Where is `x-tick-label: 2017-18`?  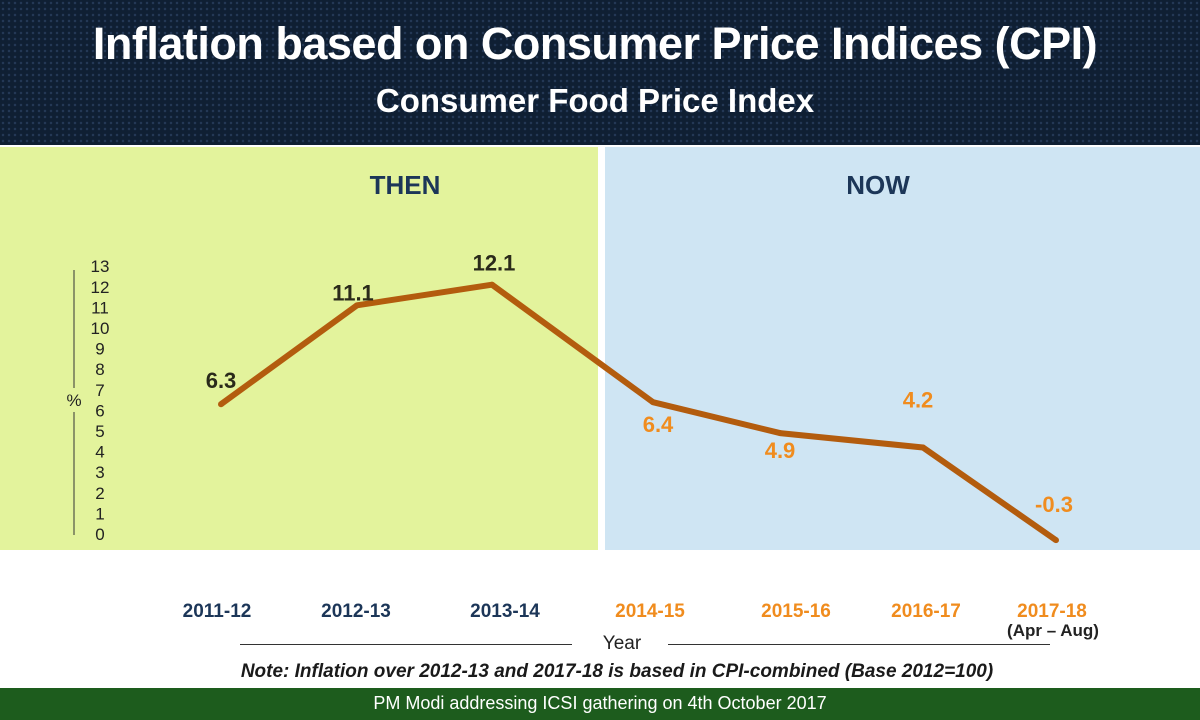 x-tick-label: 2017-18 is located at coordinates (1052, 611).